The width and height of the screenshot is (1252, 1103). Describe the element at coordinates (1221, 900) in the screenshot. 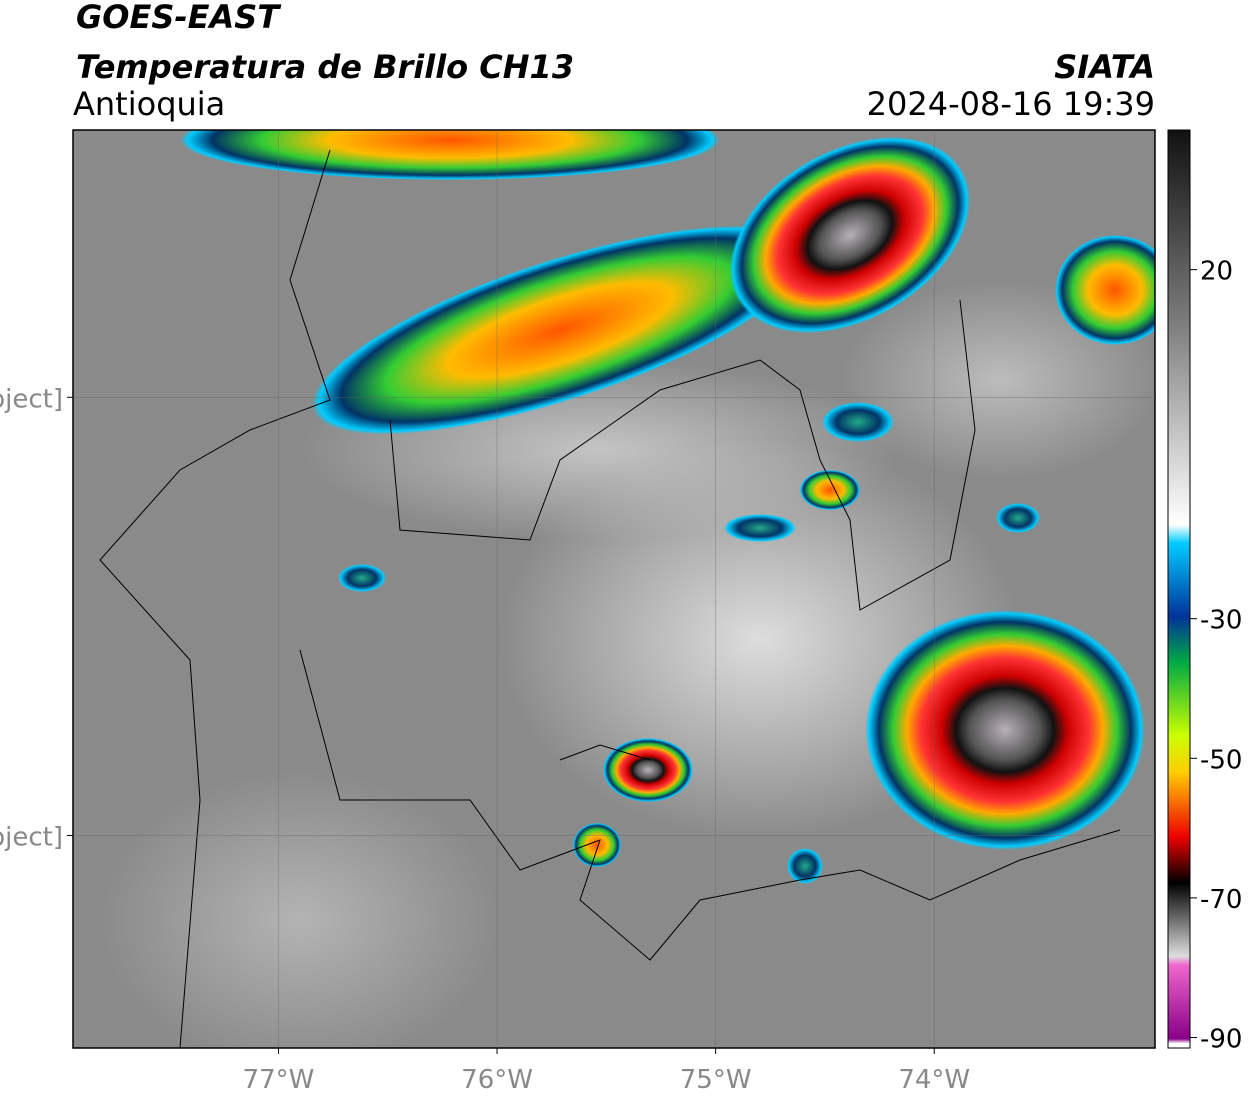

I see `colorbar-tick-label: -70` at that location.